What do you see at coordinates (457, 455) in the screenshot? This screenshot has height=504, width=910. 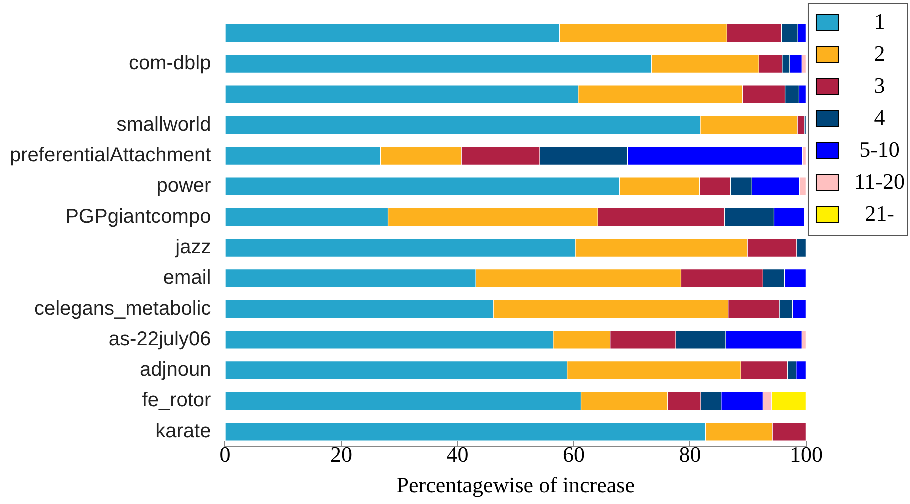 I see `x-tick-label: 40` at bounding box center [457, 455].